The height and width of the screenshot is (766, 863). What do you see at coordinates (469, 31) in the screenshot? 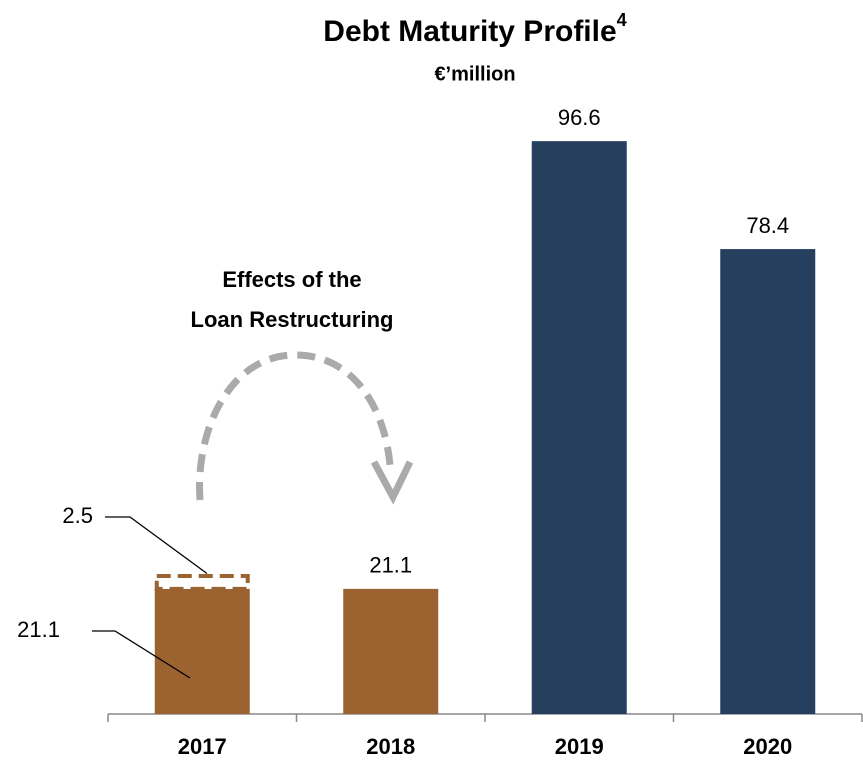
I see `title-text: Debt Maturity Profile` at bounding box center [469, 31].